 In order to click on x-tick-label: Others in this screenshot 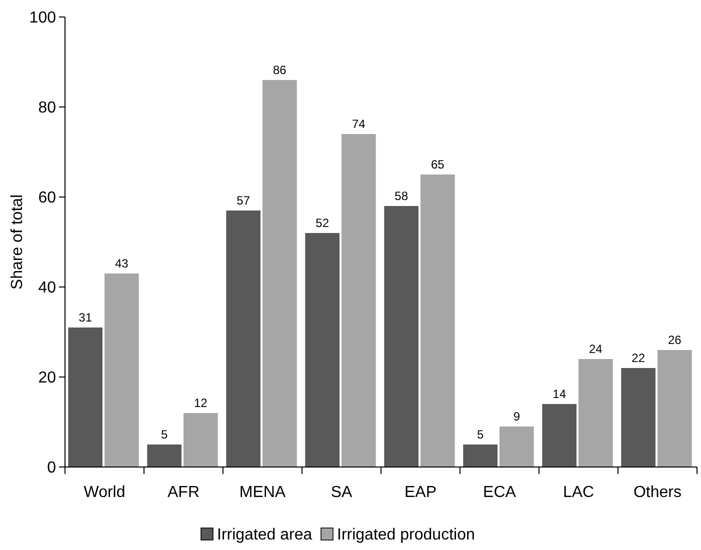, I will do `click(657, 492)`.